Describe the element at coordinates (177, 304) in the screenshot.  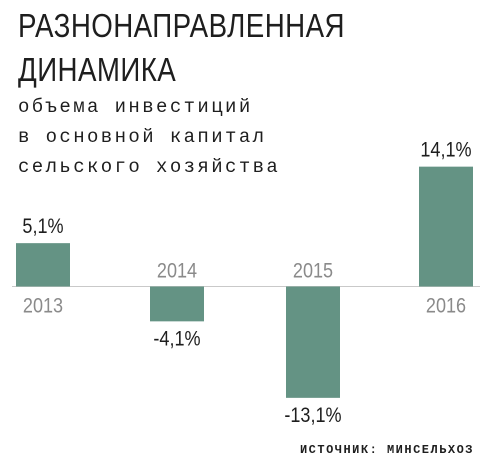
I see `bar-2014` at that location.